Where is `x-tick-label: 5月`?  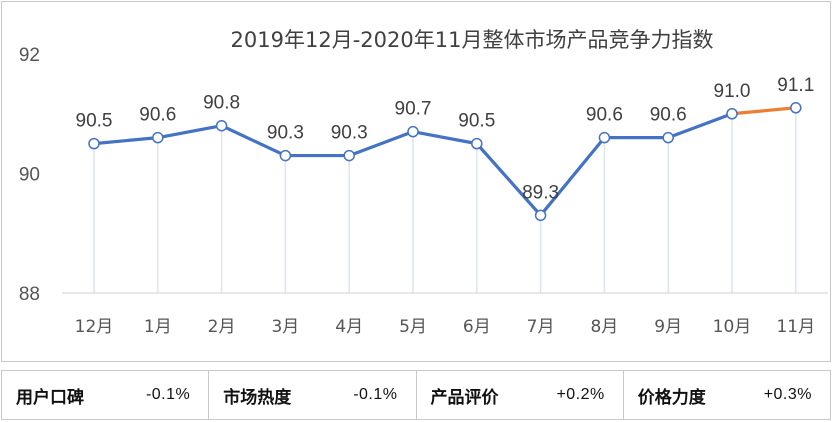
x-tick-label: 5月 is located at coordinates (413, 327).